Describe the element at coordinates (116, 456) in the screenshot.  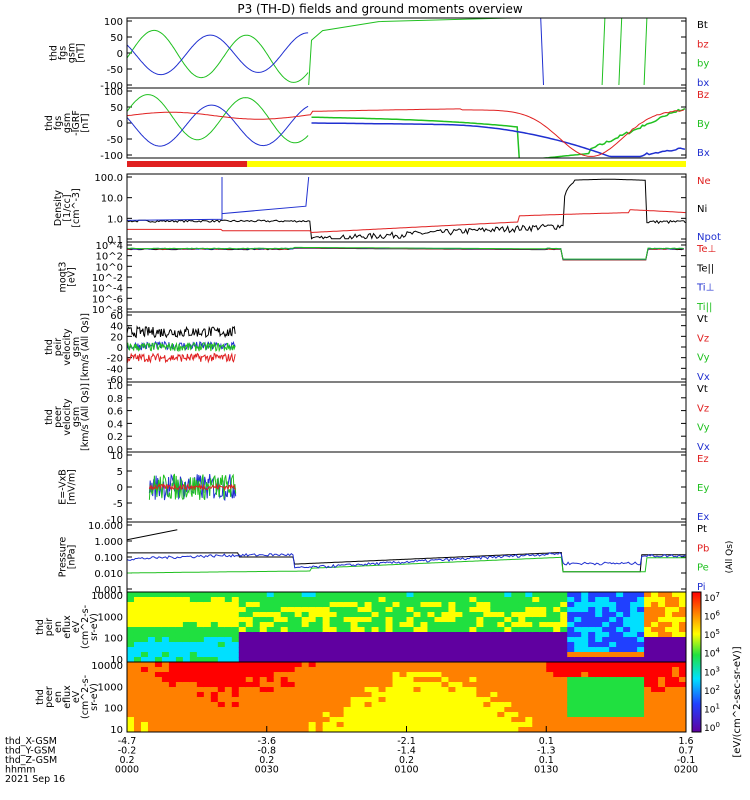
I see `ytick-label: 10` at that location.